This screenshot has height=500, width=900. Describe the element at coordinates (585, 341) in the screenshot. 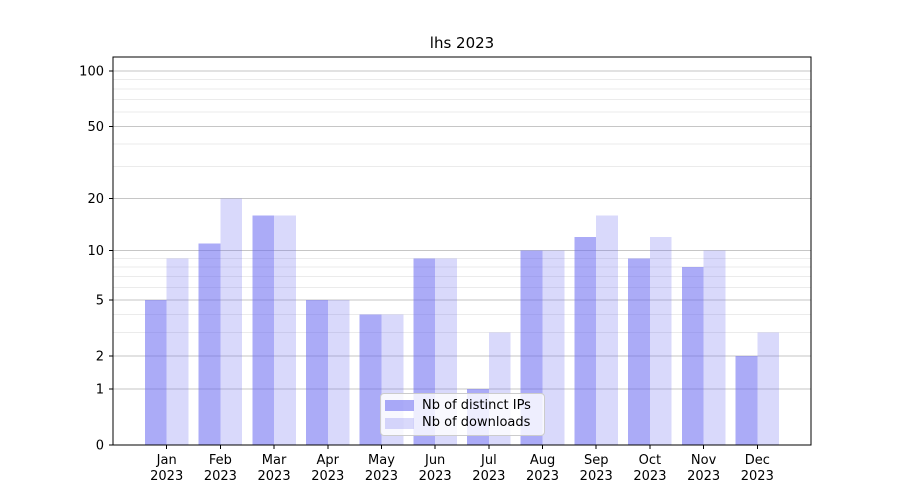

I see `bar-sep-distinct-ips` at that location.